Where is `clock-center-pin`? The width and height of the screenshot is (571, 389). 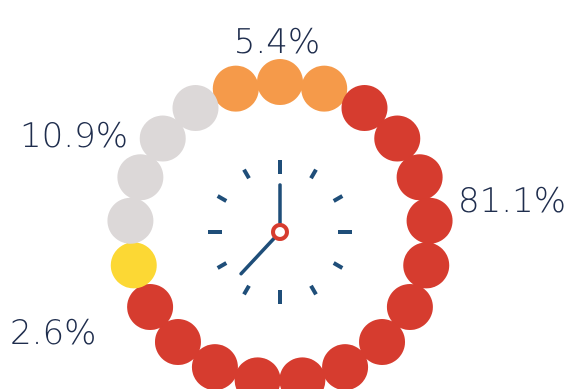 clock-center-pin is located at coordinates (280, 232).